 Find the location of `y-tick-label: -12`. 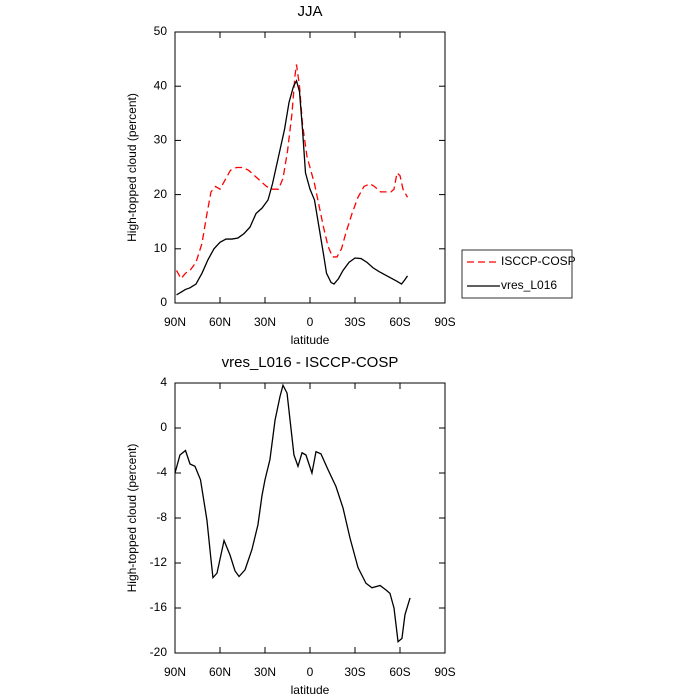

y-tick-label: -12 is located at coordinates (159, 562).